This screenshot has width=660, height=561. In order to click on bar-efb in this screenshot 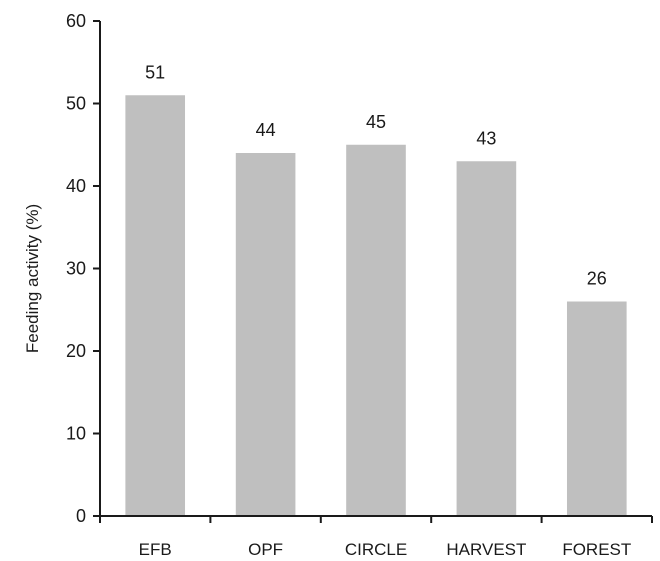, I will do `click(155, 305)`.